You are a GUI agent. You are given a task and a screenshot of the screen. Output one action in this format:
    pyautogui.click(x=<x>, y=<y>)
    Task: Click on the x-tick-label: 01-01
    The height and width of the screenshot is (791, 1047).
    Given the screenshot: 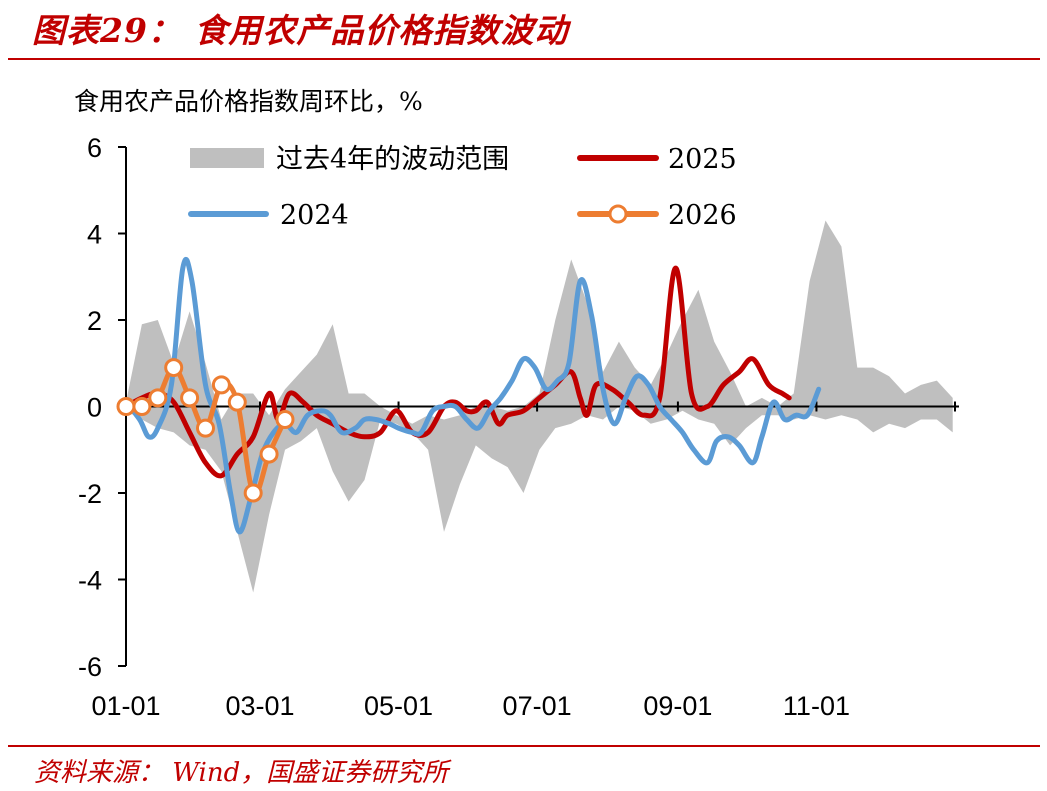 What is the action you would take?
    pyautogui.click(x=125, y=706)
    